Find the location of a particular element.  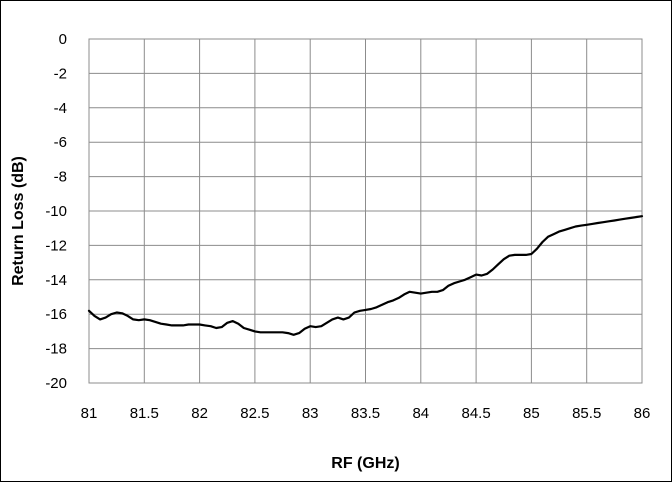

x-tick-label: 85.5 is located at coordinates (586, 413).